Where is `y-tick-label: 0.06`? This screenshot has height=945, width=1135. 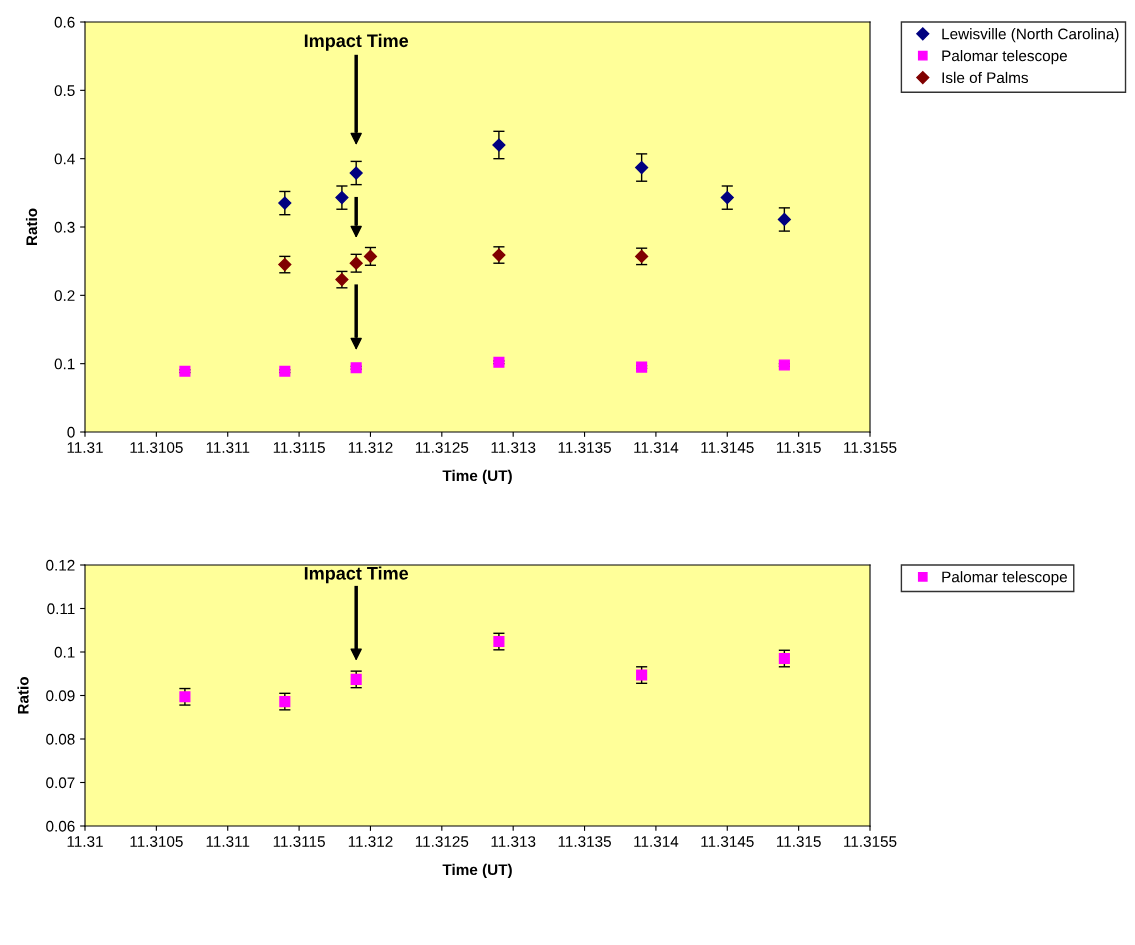 y-tick-label: 0.06 is located at coordinates (60, 826).